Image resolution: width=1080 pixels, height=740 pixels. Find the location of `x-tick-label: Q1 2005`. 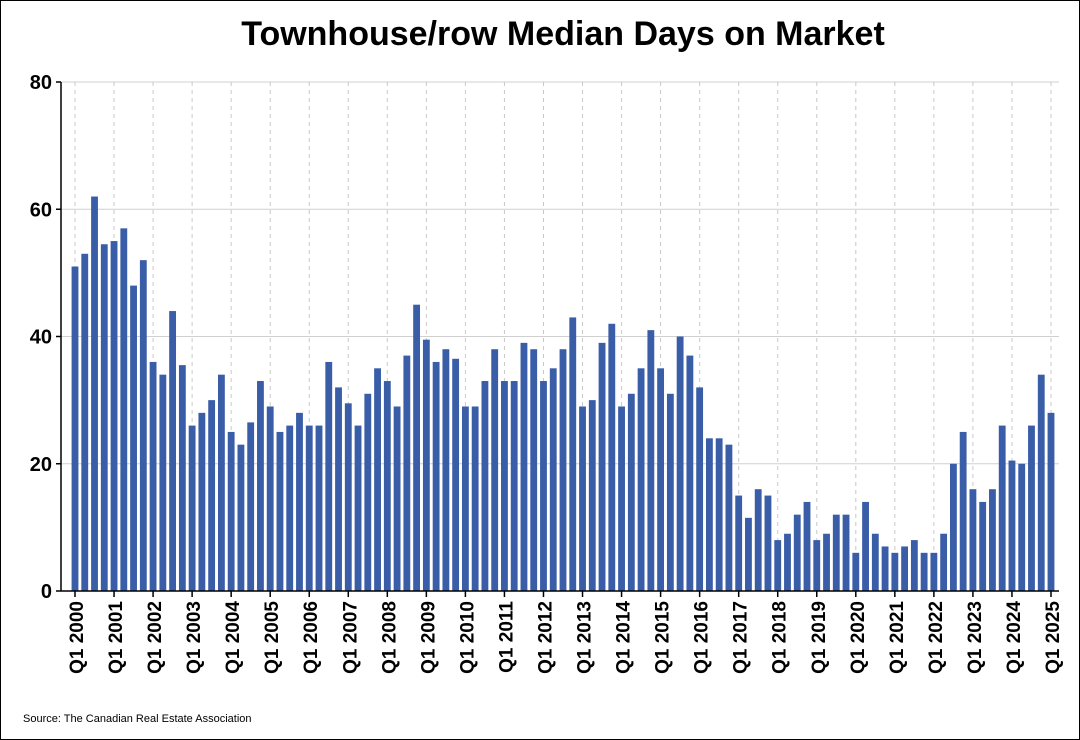

x-tick-label: Q1 2005 is located at coordinates (272, 637).